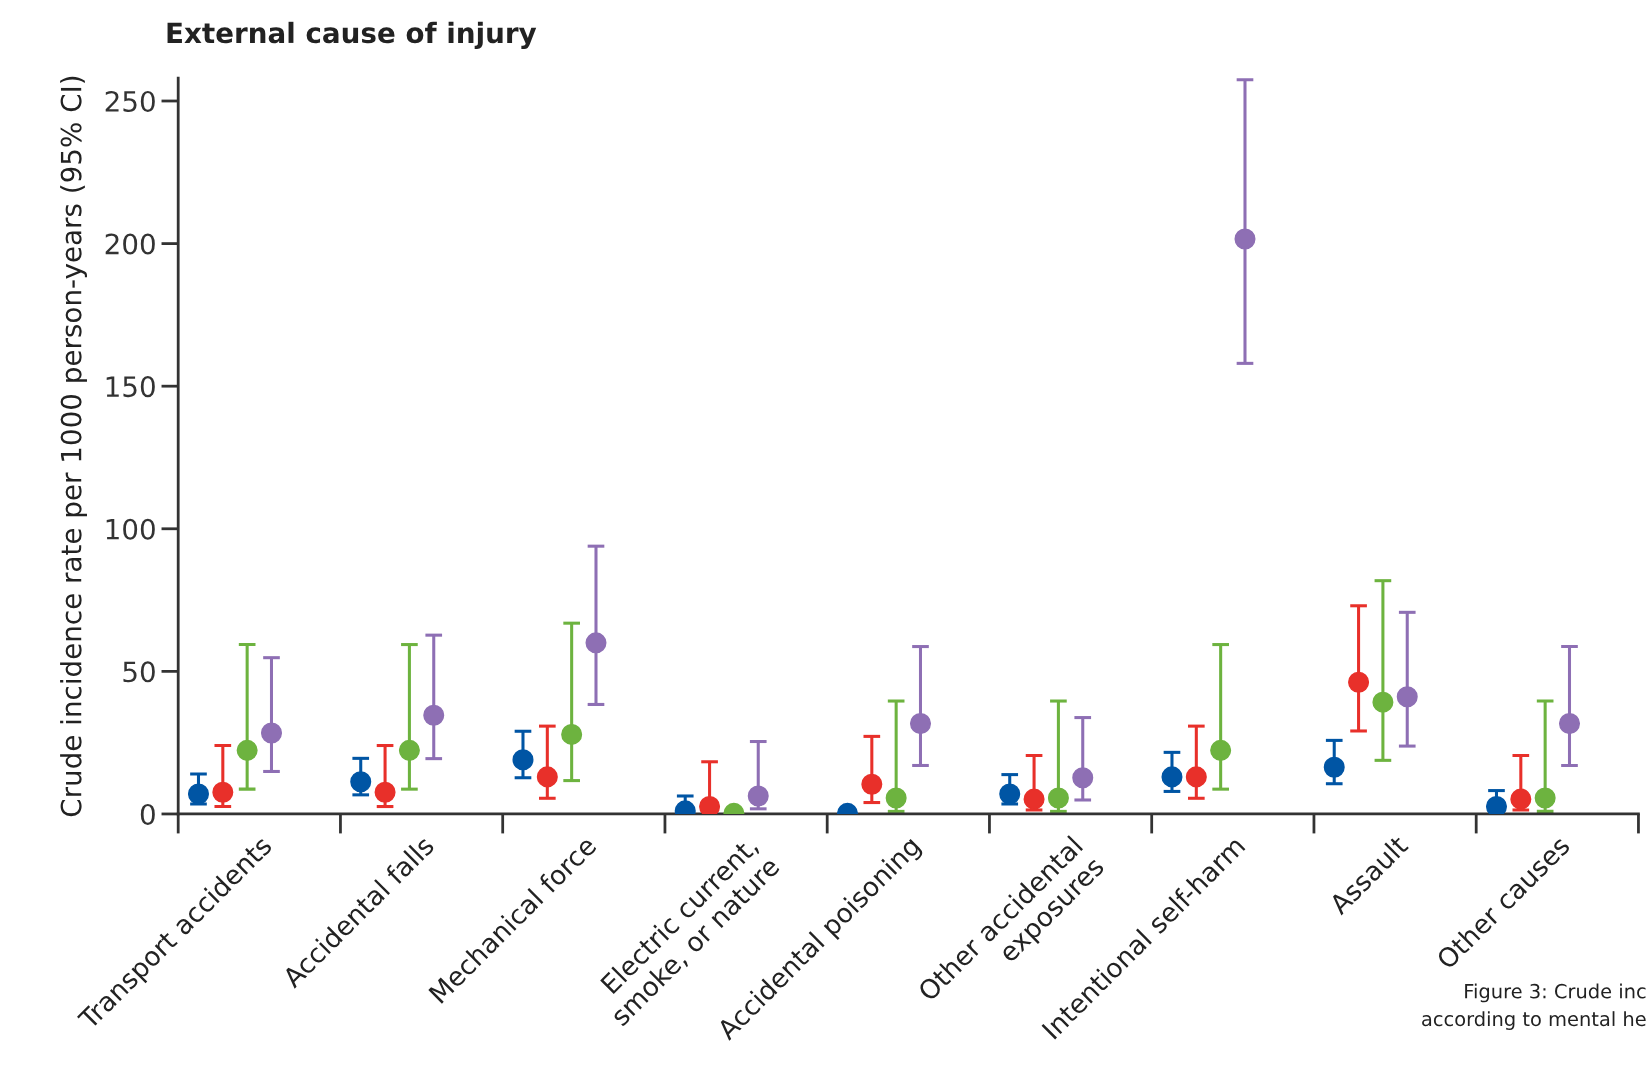 This screenshot has width=1650, height=1071. Describe the element at coordinates (130, 387) in the screenshot. I see `y-tick-label: 150` at that location.